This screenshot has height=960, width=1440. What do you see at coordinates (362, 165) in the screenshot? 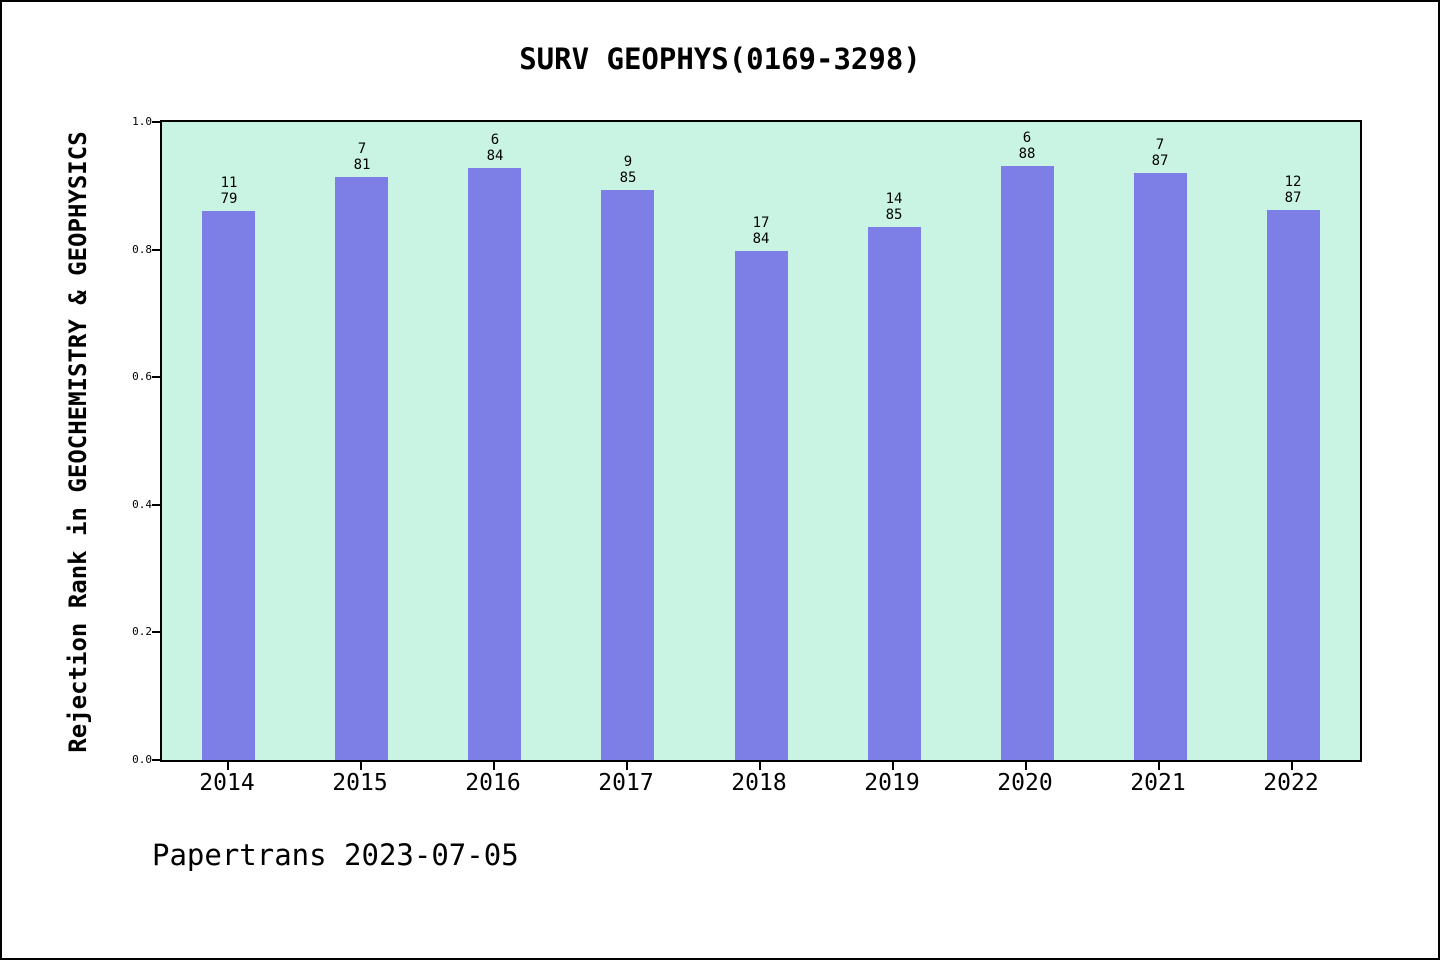
I see `bar-total-value: 81` at bounding box center [362, 165].